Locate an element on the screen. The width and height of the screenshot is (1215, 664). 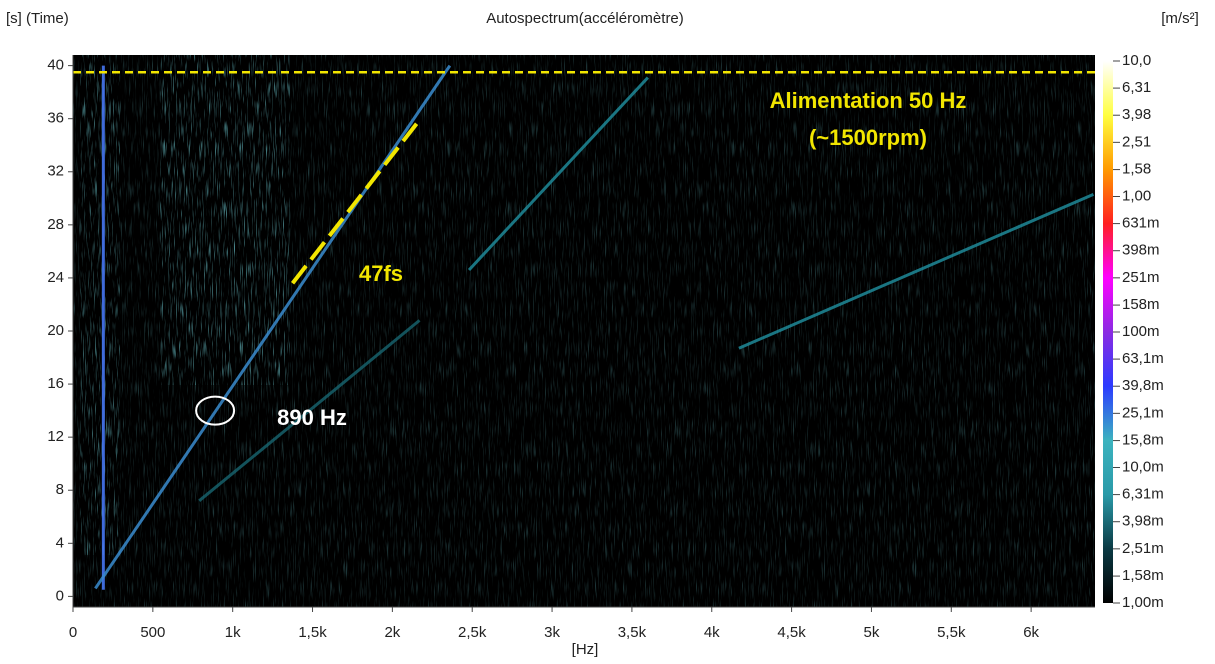
x-tick-label: 0 is located at coordinates (73, 632).